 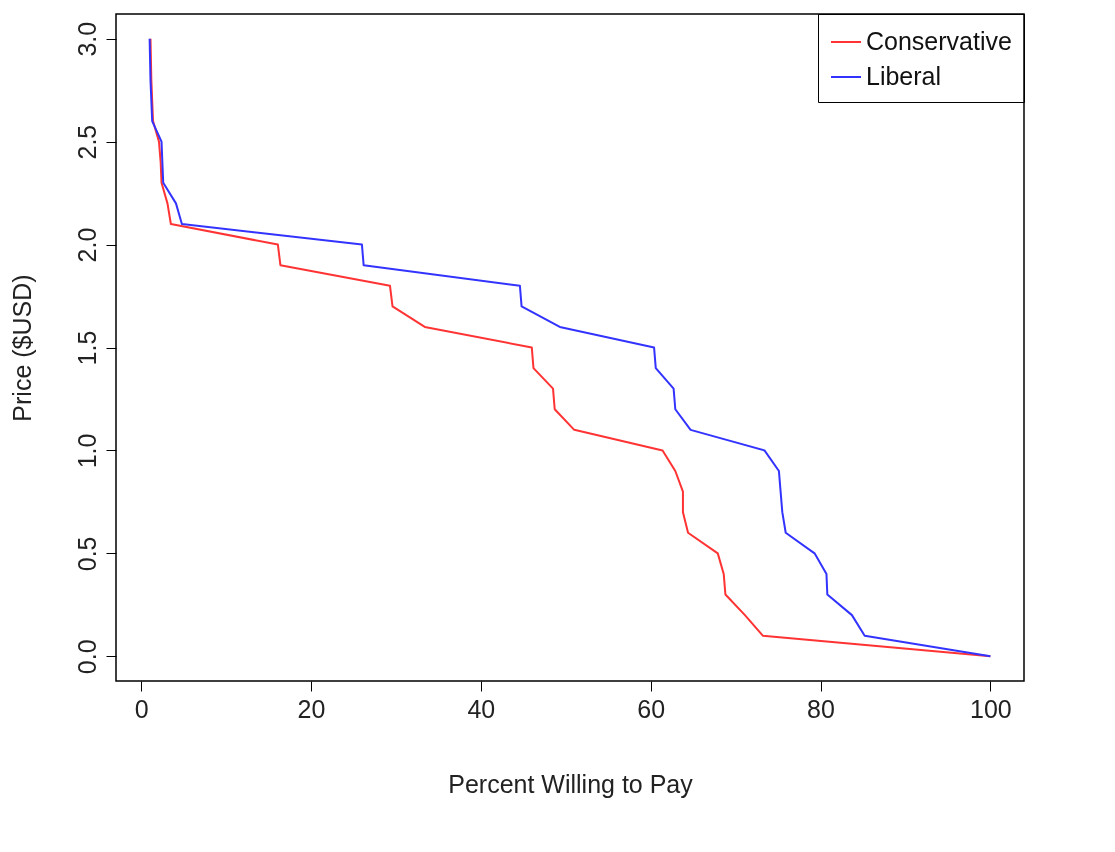 I want to click on y-tick-label: 3.0, so click(x=86, y=39).